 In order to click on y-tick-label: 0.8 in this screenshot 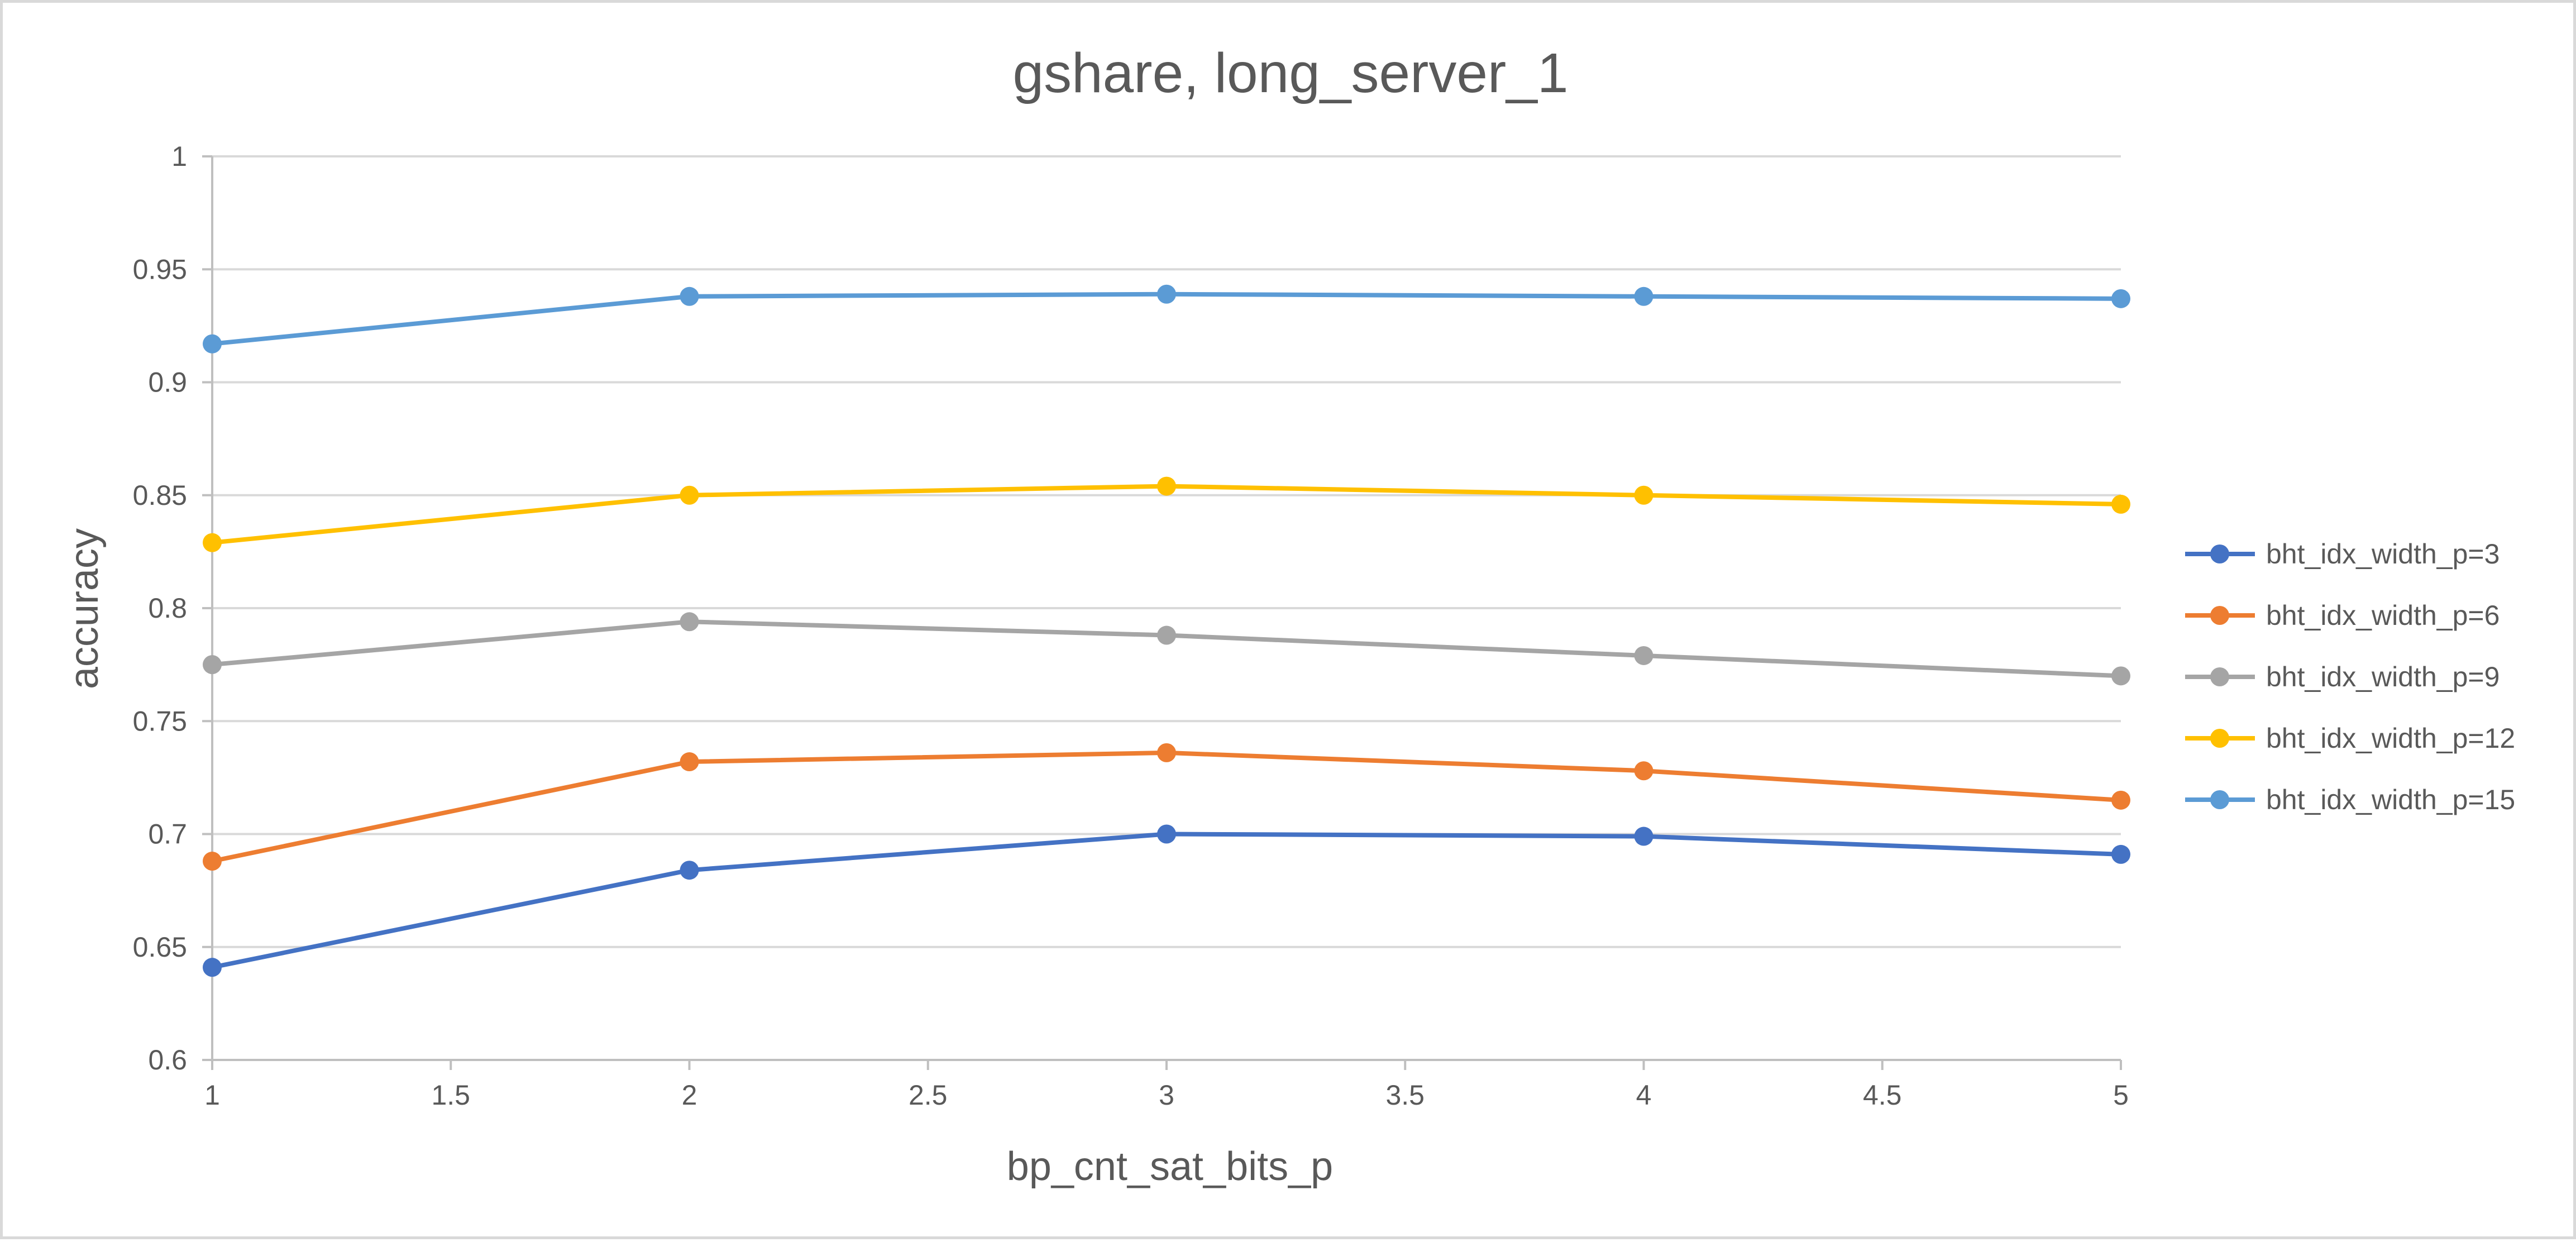, I will do `click(167, 608)`.